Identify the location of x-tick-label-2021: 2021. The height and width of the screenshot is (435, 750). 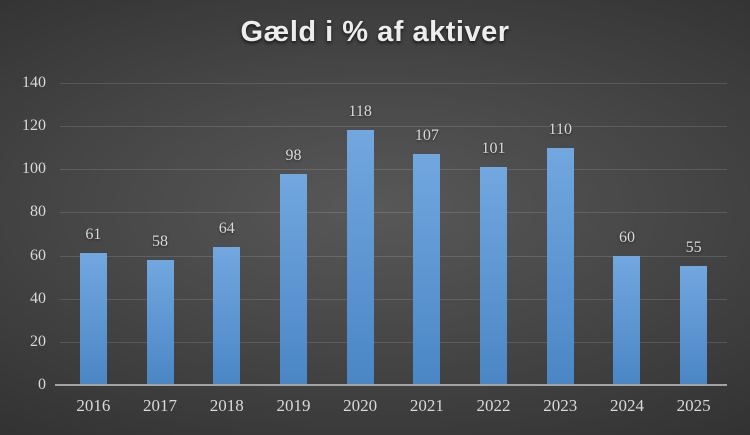
(426, 405).